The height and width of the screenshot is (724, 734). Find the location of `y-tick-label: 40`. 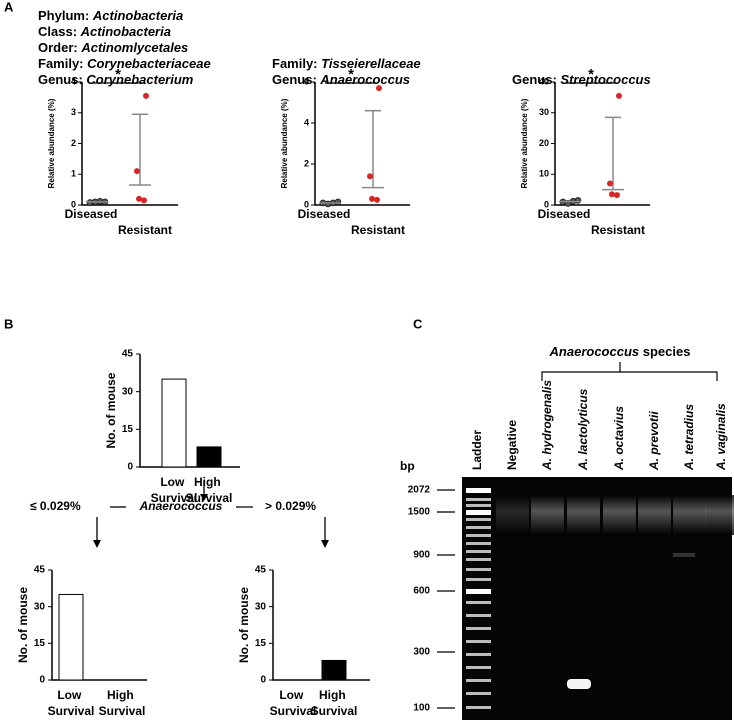

y-tick-label: 40 is located at coordinates (544, 81).